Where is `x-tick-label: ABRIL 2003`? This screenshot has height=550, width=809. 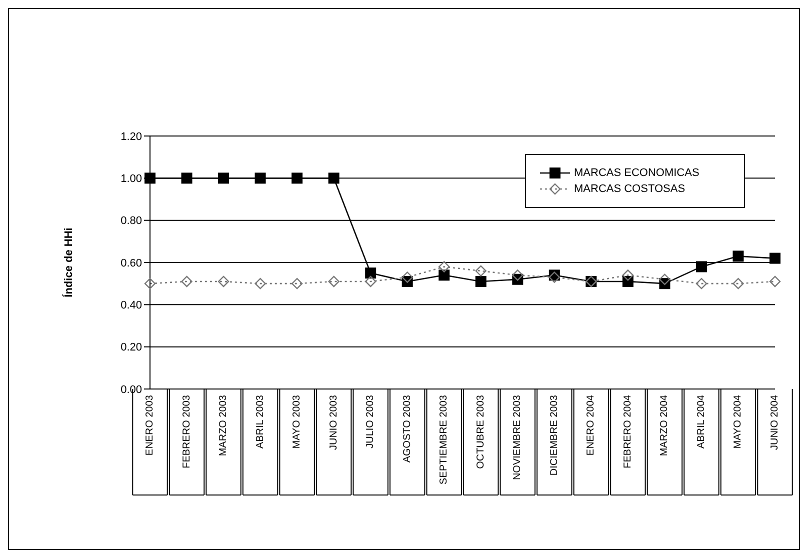 x-tick-label: ABRIL 2003 is located at coordinates (260, 421).